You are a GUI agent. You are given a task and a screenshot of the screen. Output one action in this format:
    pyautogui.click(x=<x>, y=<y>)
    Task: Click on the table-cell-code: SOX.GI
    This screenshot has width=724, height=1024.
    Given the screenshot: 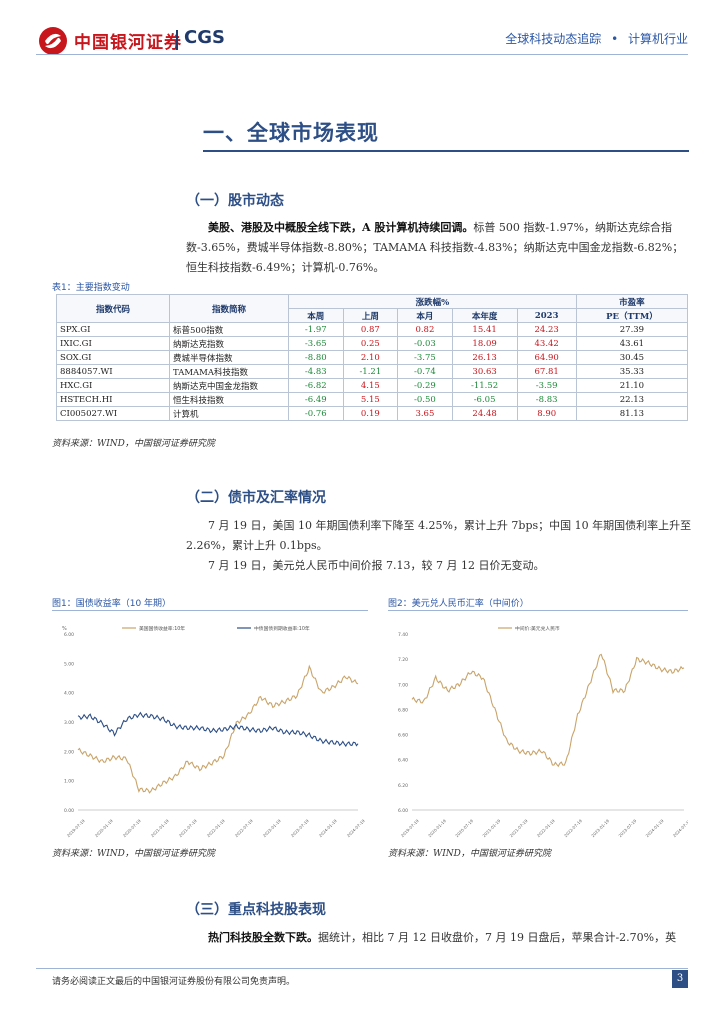 What is the action you would take?
    pyautogui.click(x=113, y=357)
    